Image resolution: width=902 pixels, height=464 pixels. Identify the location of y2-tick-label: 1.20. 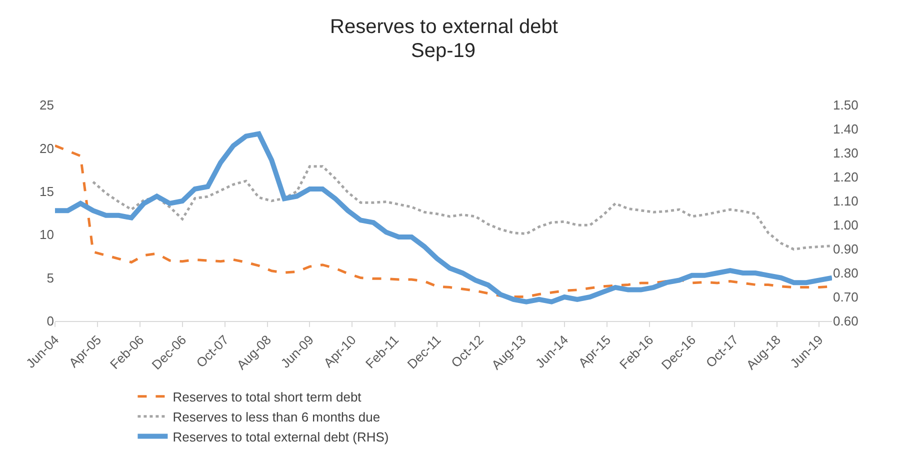
(845, 177).